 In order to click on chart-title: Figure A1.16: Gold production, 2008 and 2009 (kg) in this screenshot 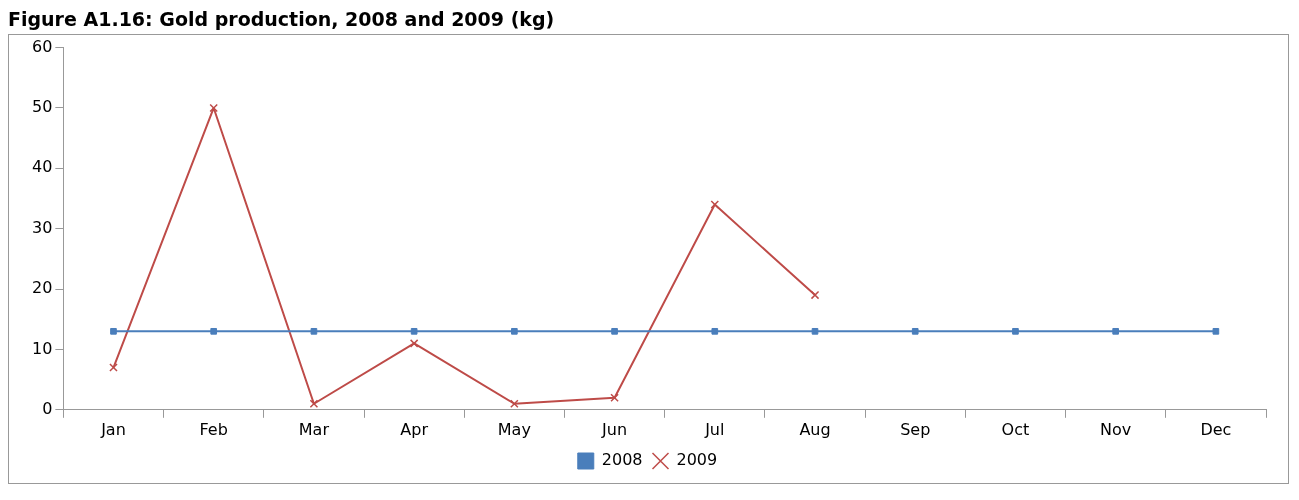, I will do `click(282, 20)`.